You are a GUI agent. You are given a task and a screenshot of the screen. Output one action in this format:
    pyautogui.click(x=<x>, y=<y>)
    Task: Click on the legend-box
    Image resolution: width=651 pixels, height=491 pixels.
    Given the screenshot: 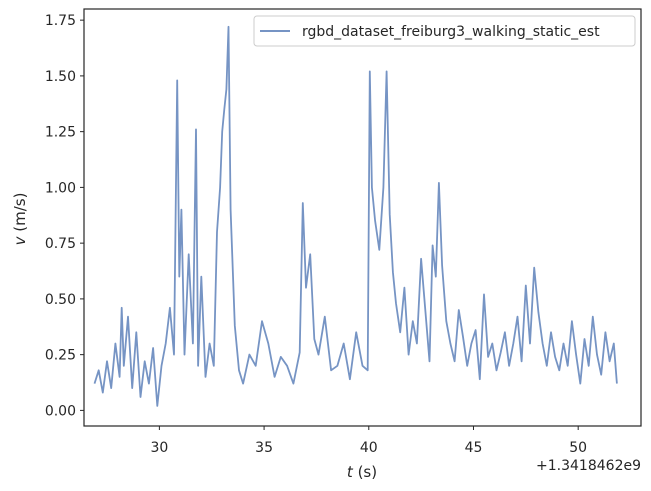 What is the action you would take?
    pyautogui.click(x=444, y=31)
    